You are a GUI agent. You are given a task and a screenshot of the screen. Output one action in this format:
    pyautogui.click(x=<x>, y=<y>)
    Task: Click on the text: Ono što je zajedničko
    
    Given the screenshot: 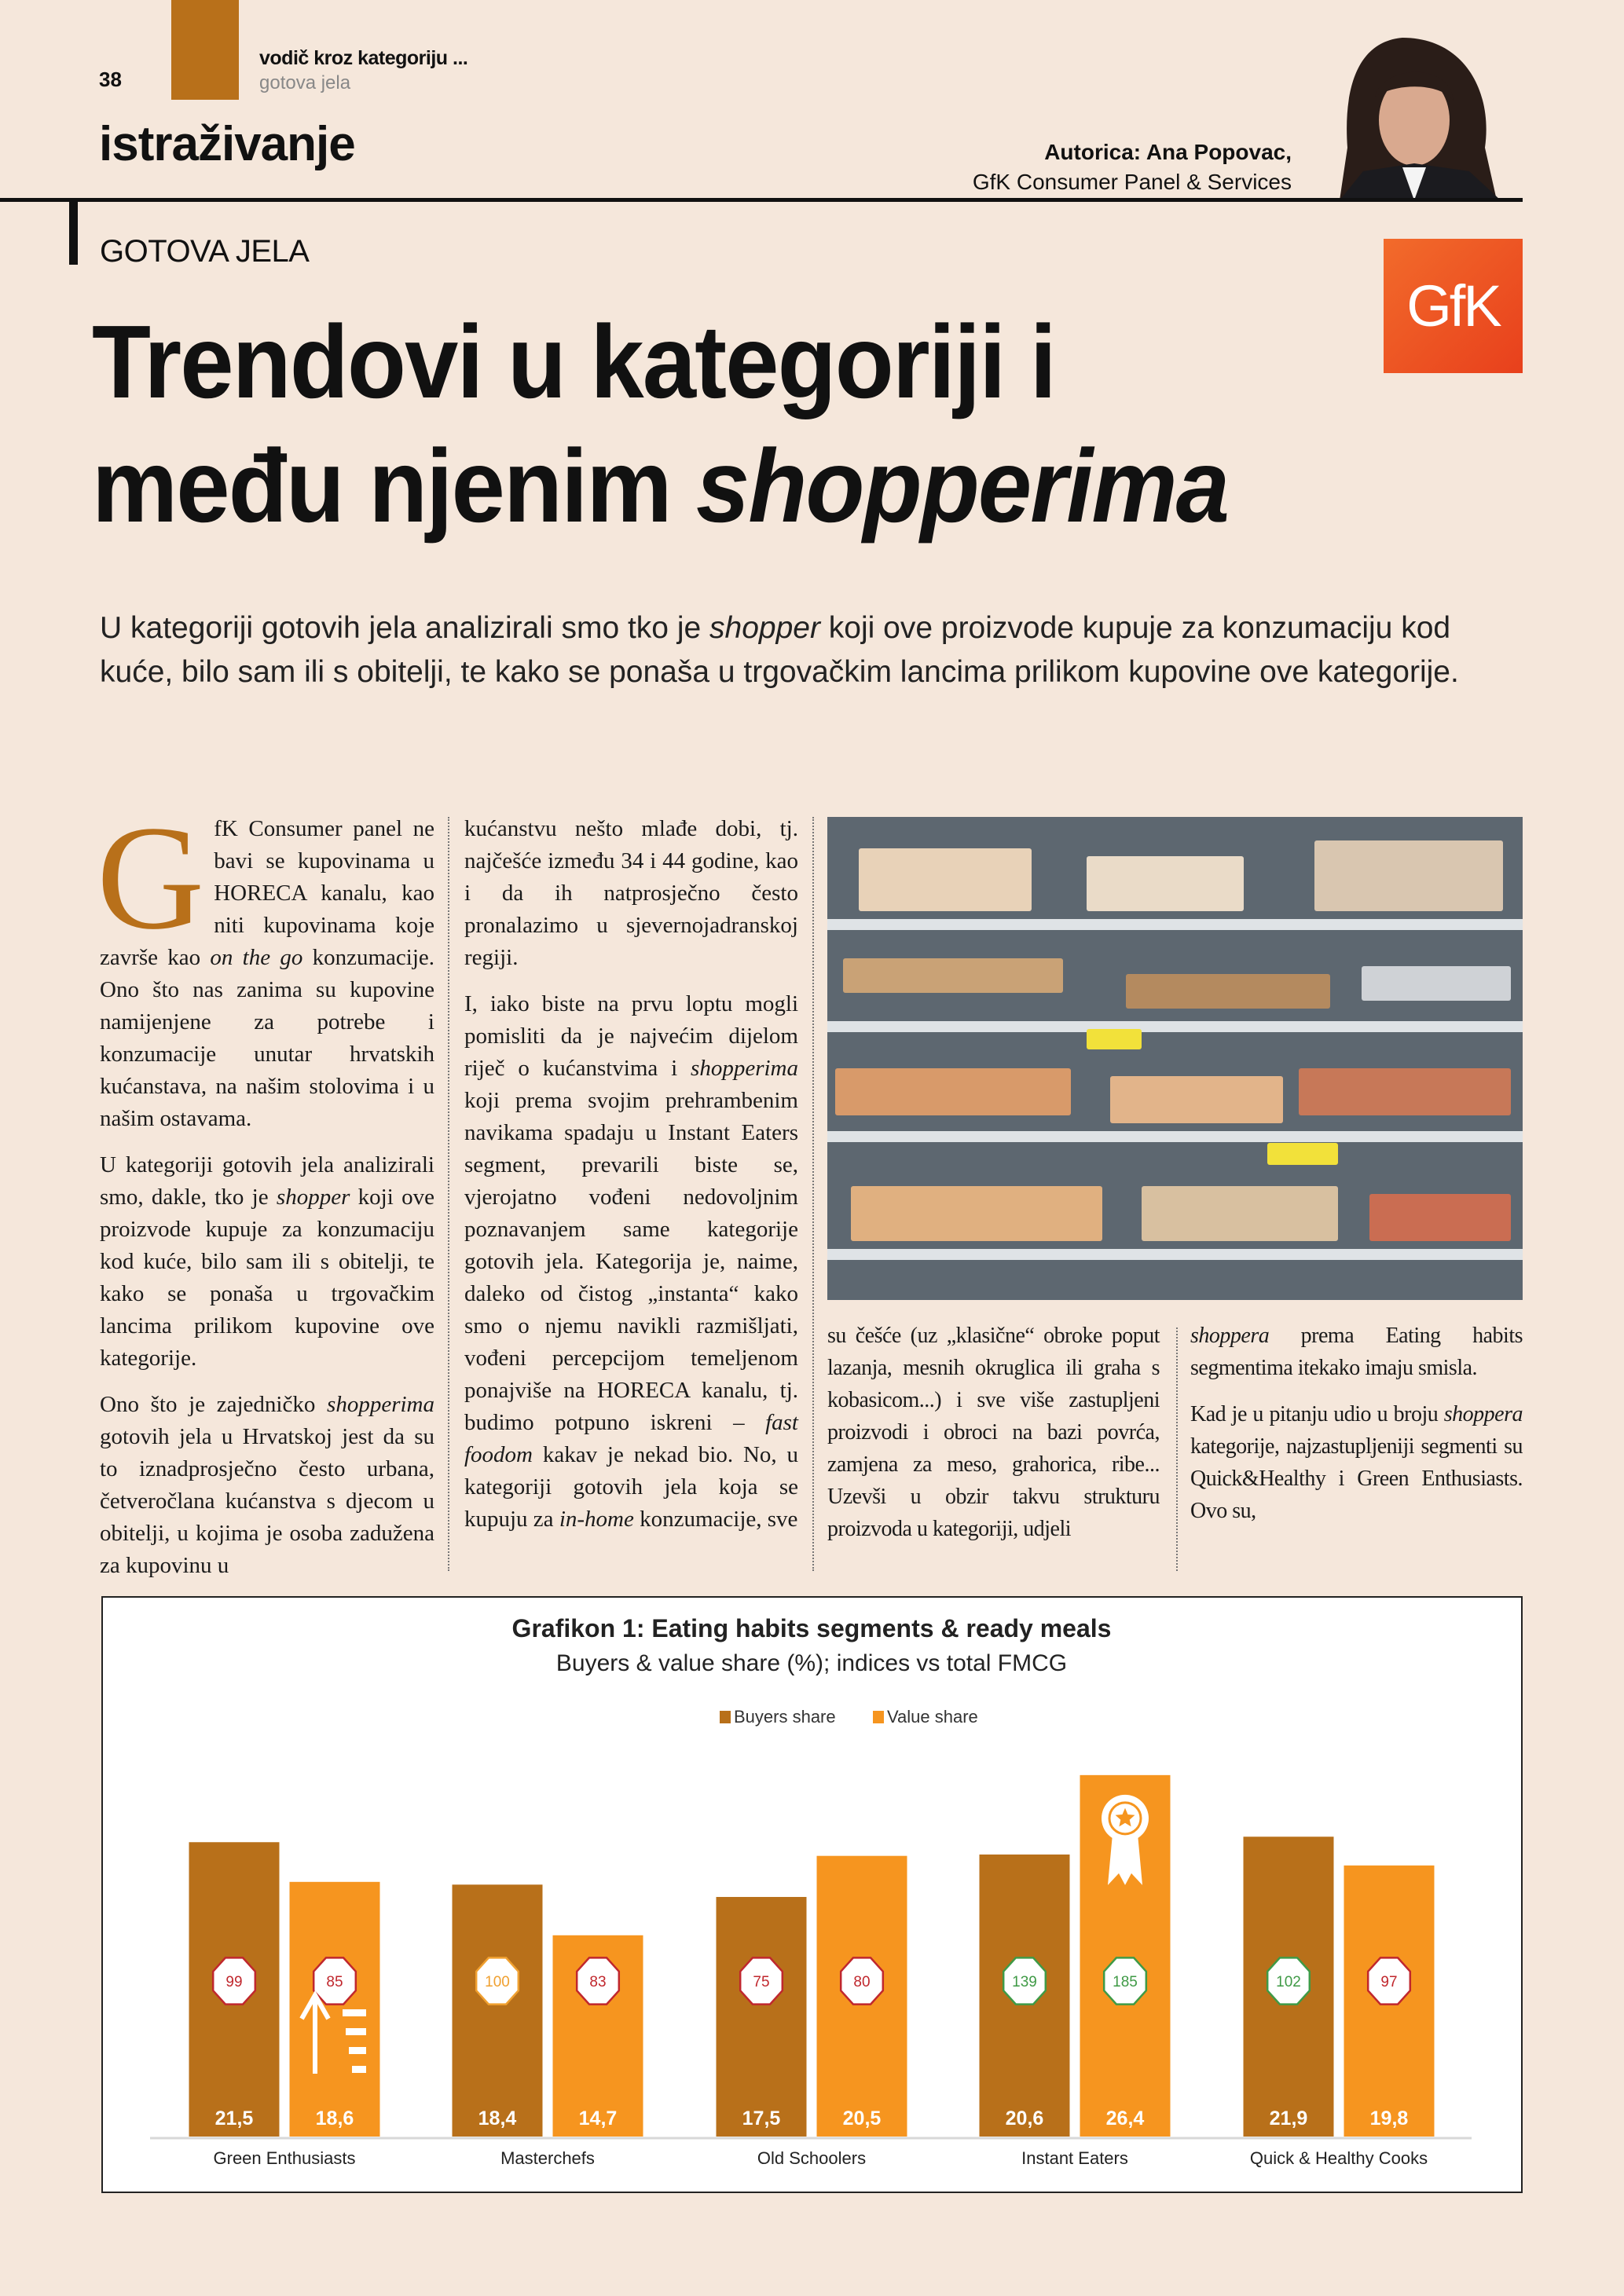 What is the action you would take?
    pyautogui.click(x=214, y=1404)
    